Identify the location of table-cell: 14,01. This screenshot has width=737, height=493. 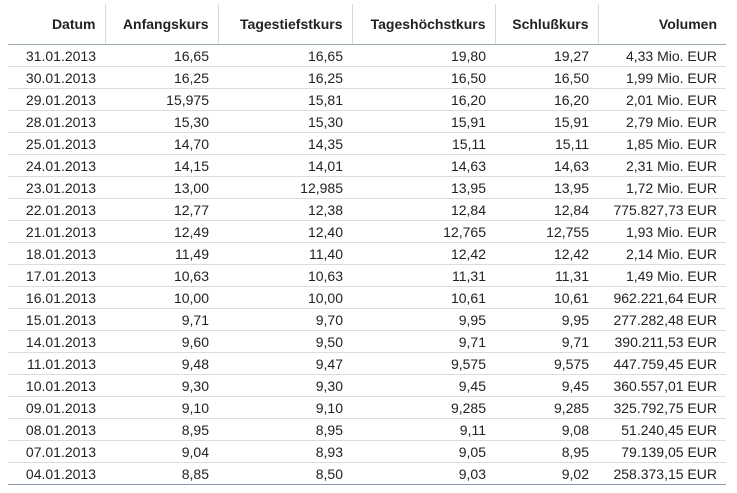
(285, 165).